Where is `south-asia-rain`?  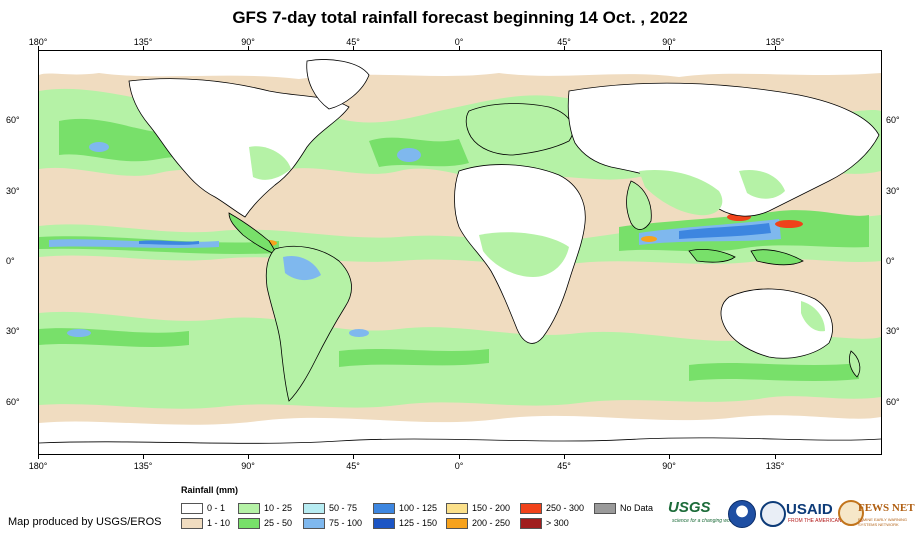
south-asia-rain is located at coordinates (681, 192).